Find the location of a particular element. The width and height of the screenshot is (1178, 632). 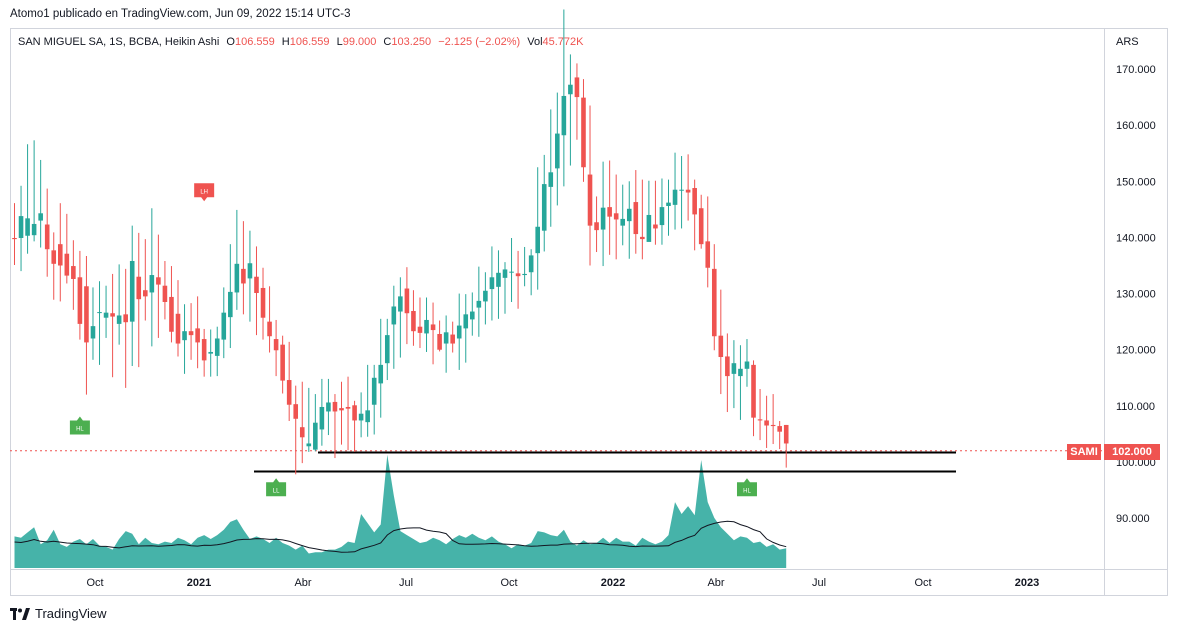

legend-high: H106.559 is located at coordinates (305, 42).